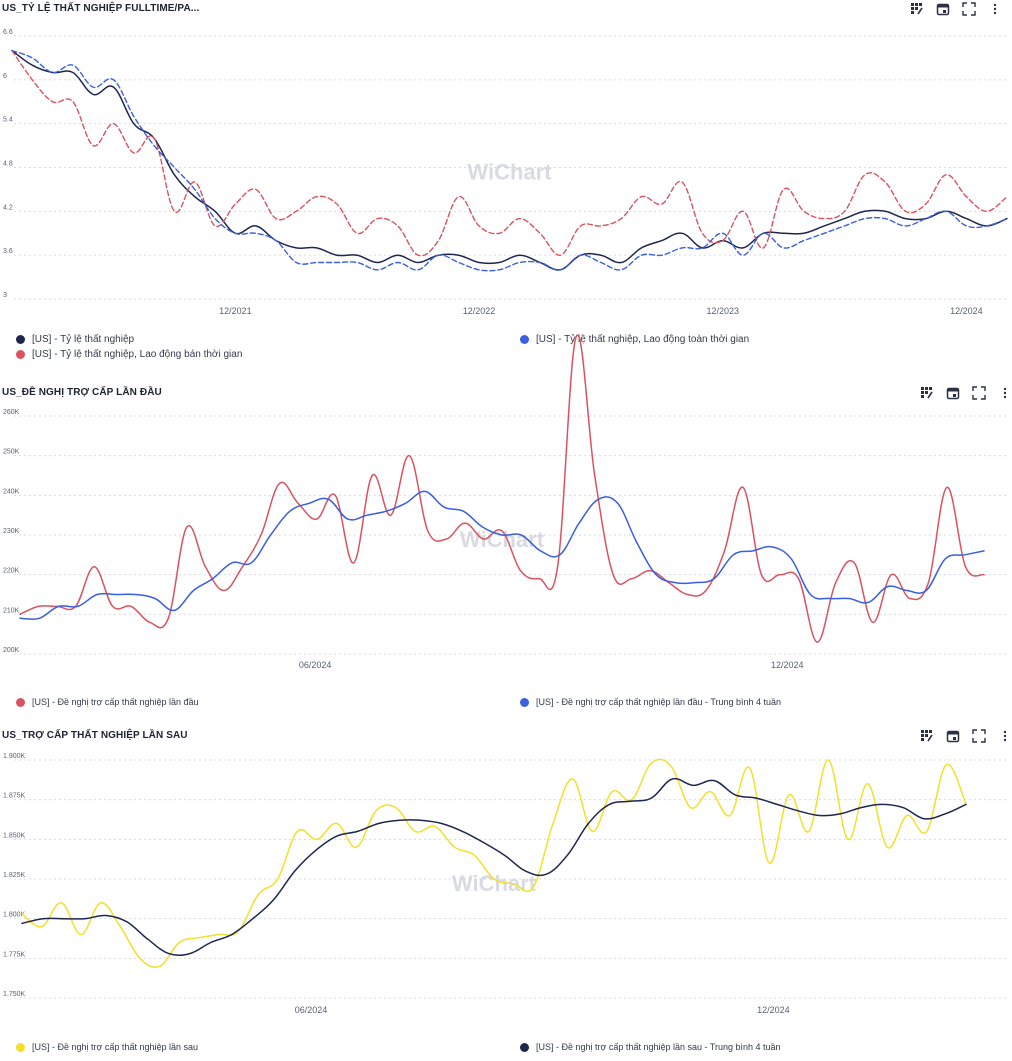 Image resolution: width=1012 pixels, height=1061 pixels. What do you see at coordinates (722, 311) in the screenshot?
I see `x-tick-label: 12/2023` at bounding box center [722, 311].